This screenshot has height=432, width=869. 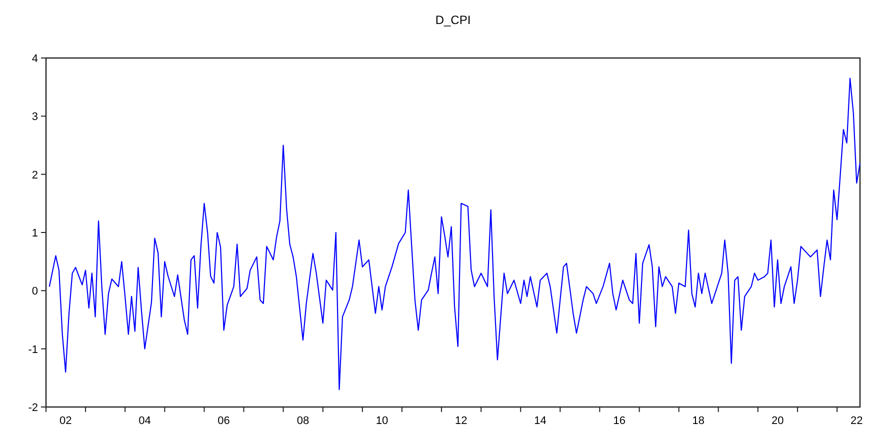 I want to click on x-tick-label: 18, so click(x=698, y=421).